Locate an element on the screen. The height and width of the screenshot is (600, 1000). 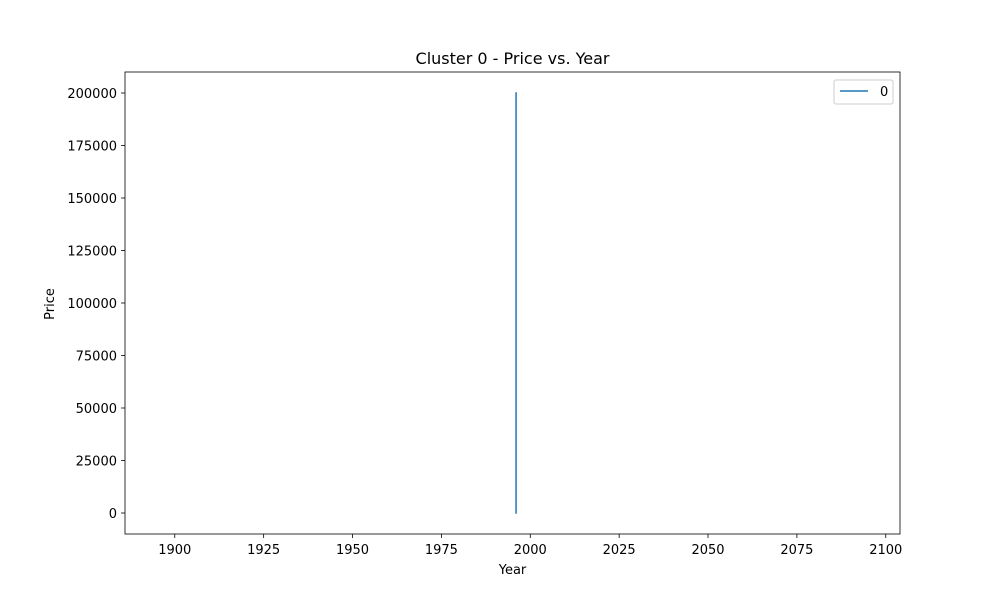
y-tick-label: 100000 is located at coordinates (92, 304).